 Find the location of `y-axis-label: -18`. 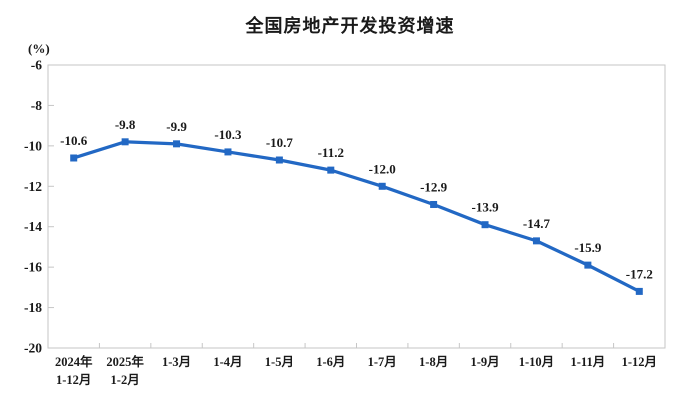

y-axis-label: -18 is located at coordinates (33, 307).